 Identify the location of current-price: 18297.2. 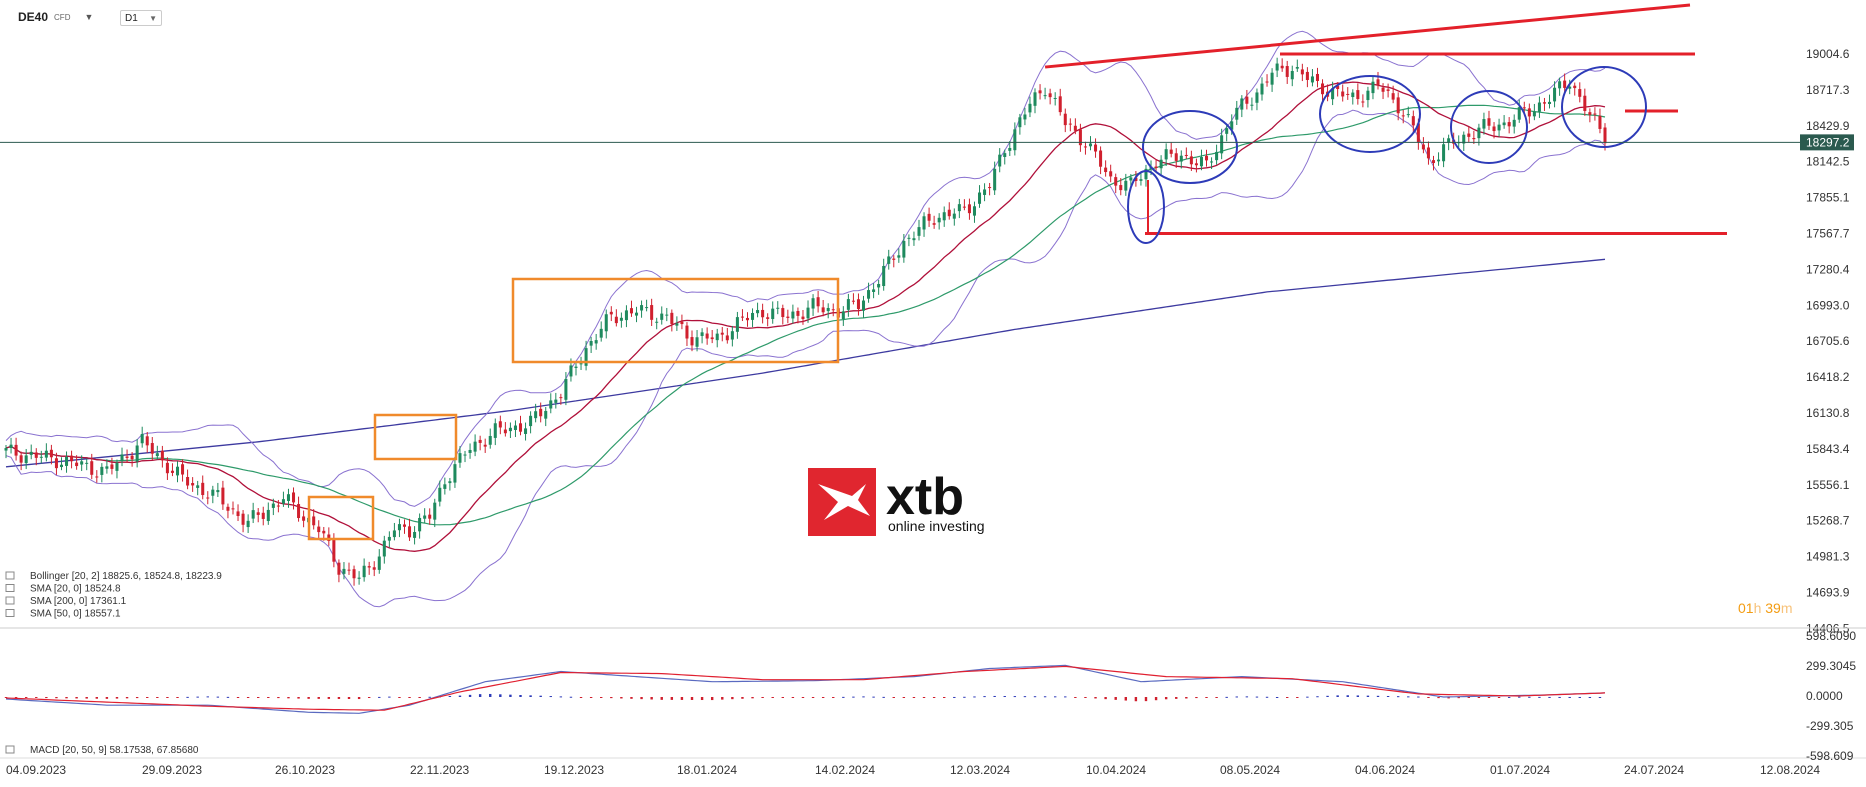
(927, 142).